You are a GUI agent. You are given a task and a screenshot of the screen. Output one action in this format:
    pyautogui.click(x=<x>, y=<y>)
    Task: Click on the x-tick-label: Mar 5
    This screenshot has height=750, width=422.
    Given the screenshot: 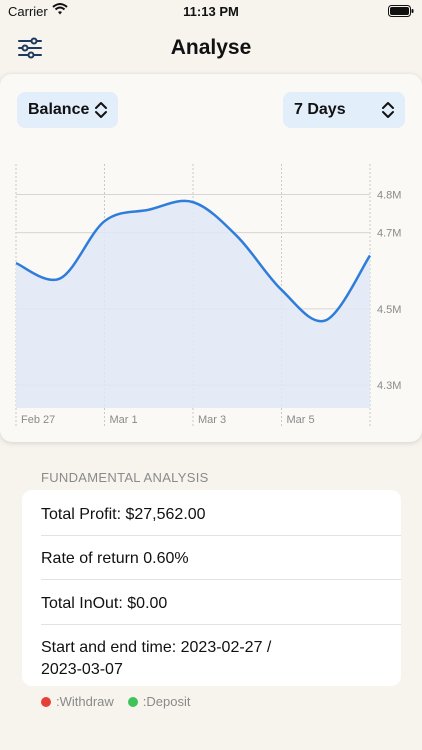 What is the action you would take?
    pyautogui.click(x=301, y=420)
    